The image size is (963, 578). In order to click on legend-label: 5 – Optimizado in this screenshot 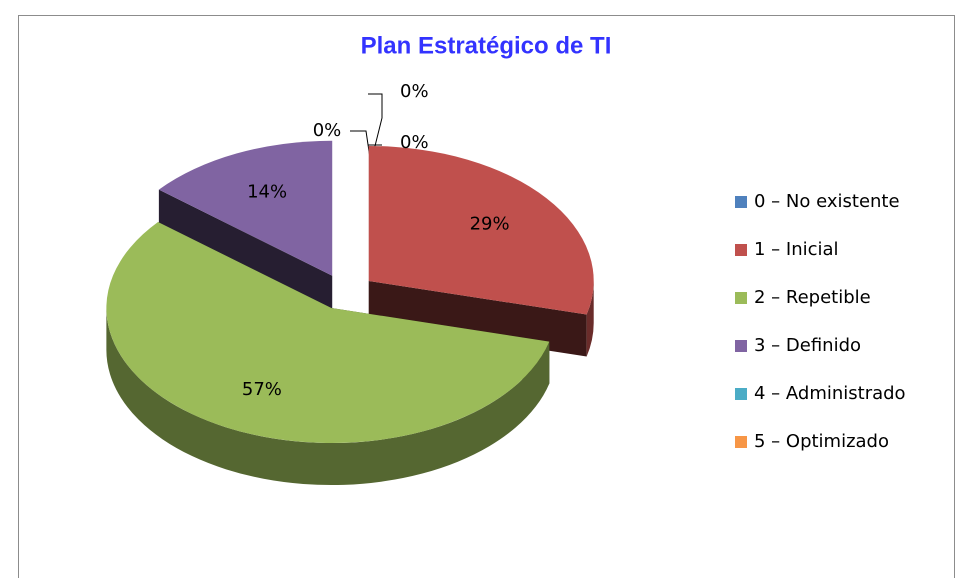, I will do `click(821, 441)`.